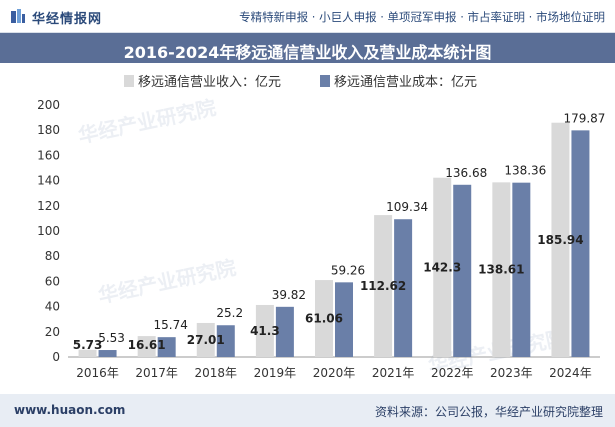  Describe the element at coordinates (422, 17) in the screenshot. I see `services-links: 专精特新申报 · 小巨人申报 · 单项冠军申报 · 市占率证明 · 市场地位证明` at that location.